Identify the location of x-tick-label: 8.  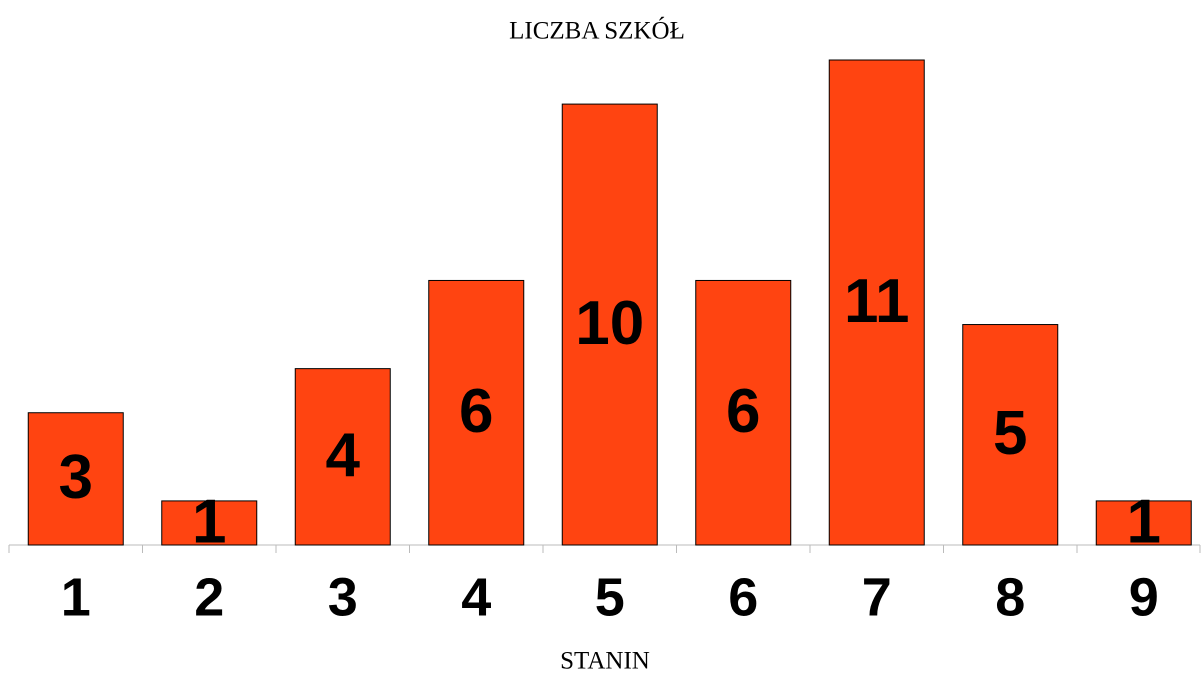
(1010, 597).